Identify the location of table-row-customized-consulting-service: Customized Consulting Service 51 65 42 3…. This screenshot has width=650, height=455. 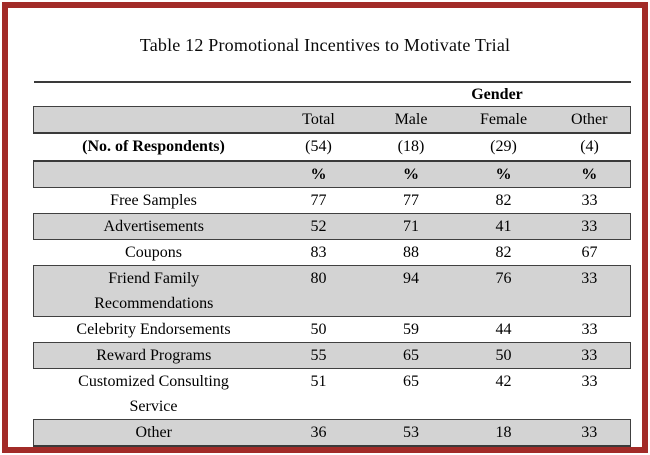
(332, 394).